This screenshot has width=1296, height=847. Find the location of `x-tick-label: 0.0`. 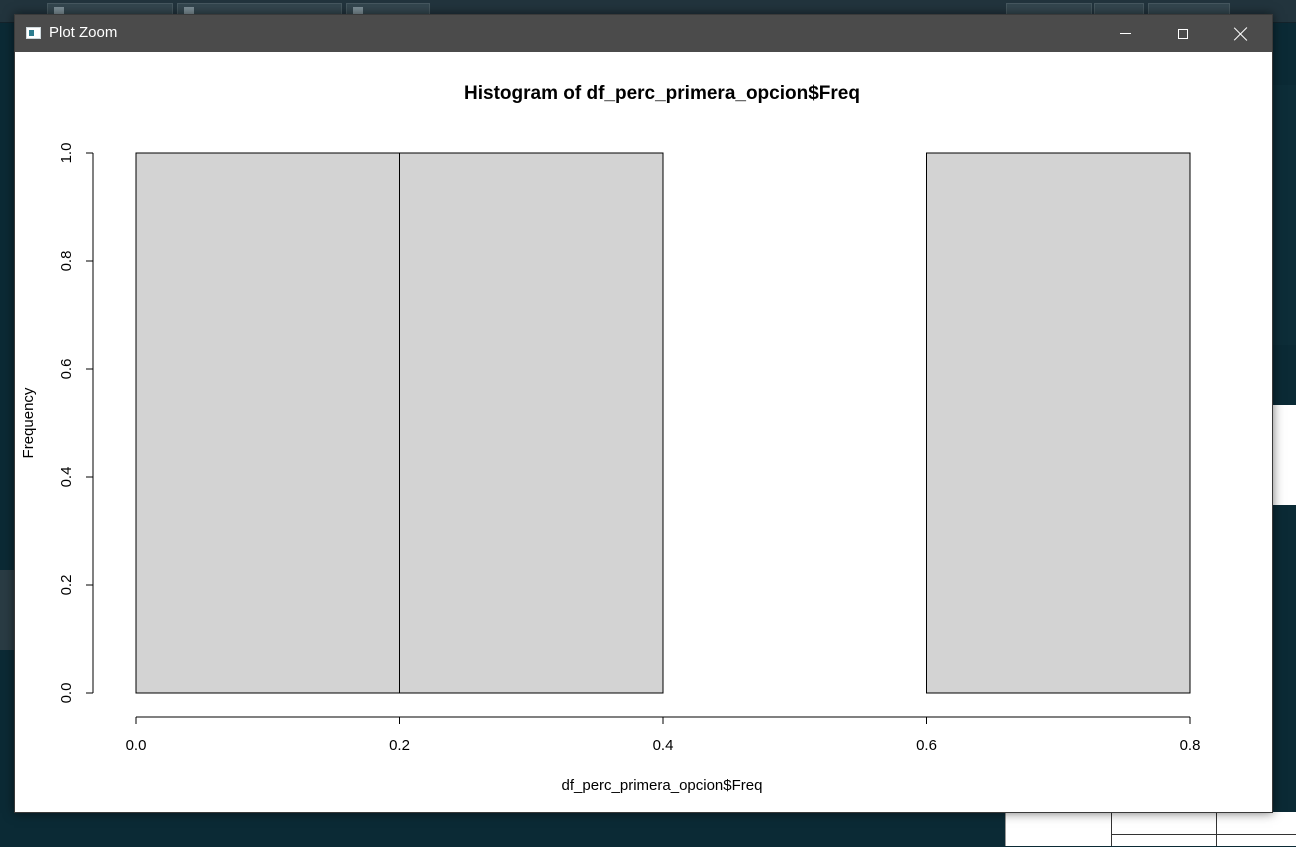

x-tick-label: 0.0 is located at coordinates (136, 745).